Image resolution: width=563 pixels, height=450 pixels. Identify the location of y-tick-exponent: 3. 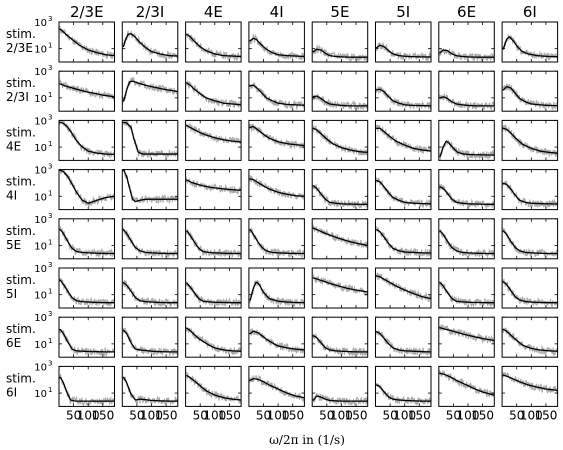
(50, 314).